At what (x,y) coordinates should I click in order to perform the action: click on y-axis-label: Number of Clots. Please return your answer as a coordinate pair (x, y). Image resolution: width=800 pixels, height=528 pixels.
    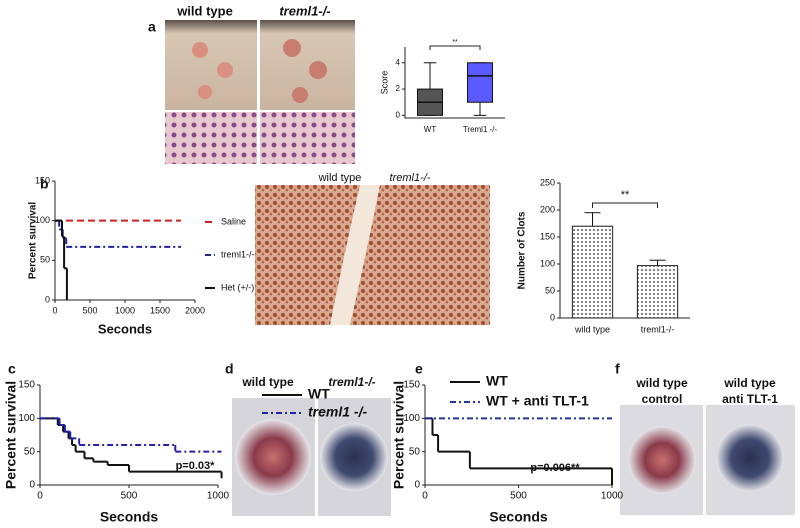
    Looking at the image, I should click on (522, 250).